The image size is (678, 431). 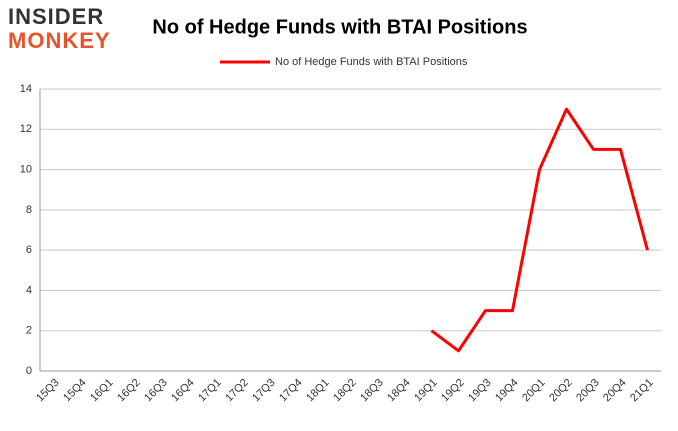 I want to click on y-tick-label: 8, so click(x=29, y=210).